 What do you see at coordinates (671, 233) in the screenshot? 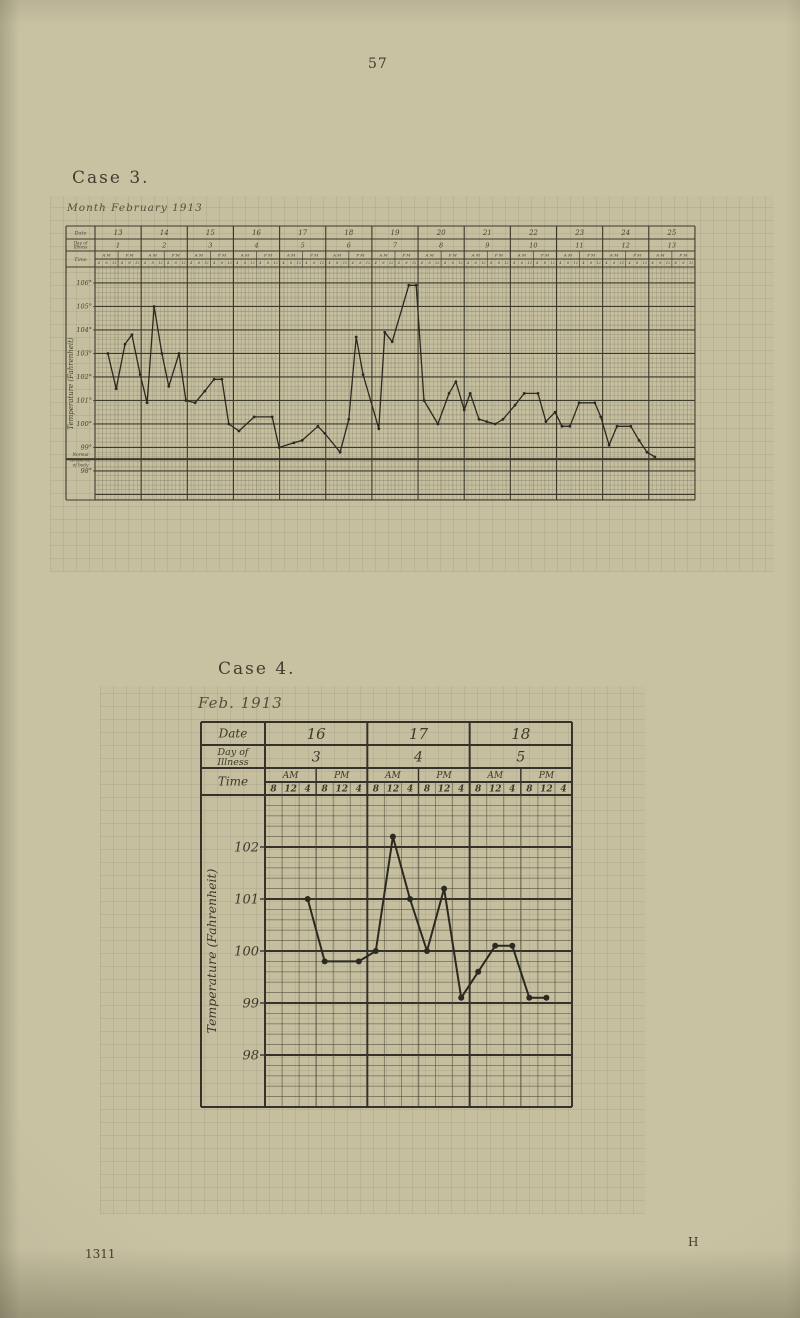
I see `svg-text: 25` at bounding box center [671, 233].